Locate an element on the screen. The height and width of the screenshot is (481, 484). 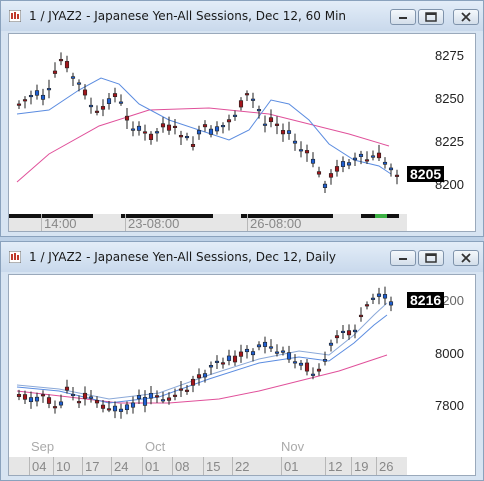
day-label: 12 is located at coordinates (335, 466).